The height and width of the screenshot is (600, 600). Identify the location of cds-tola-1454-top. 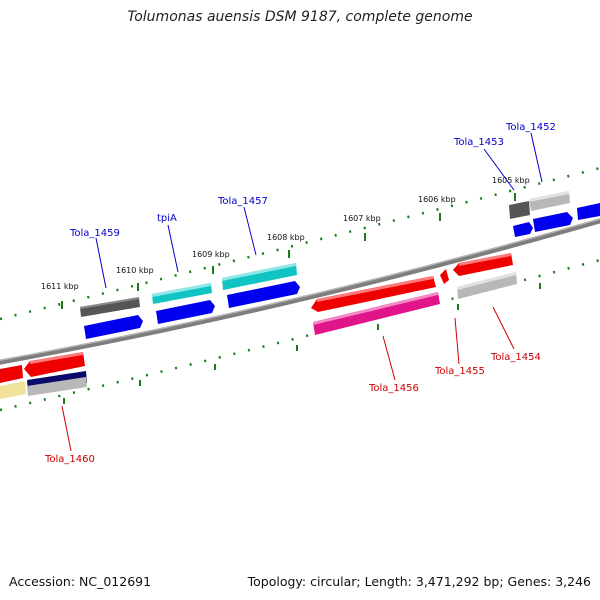
(486, 281).